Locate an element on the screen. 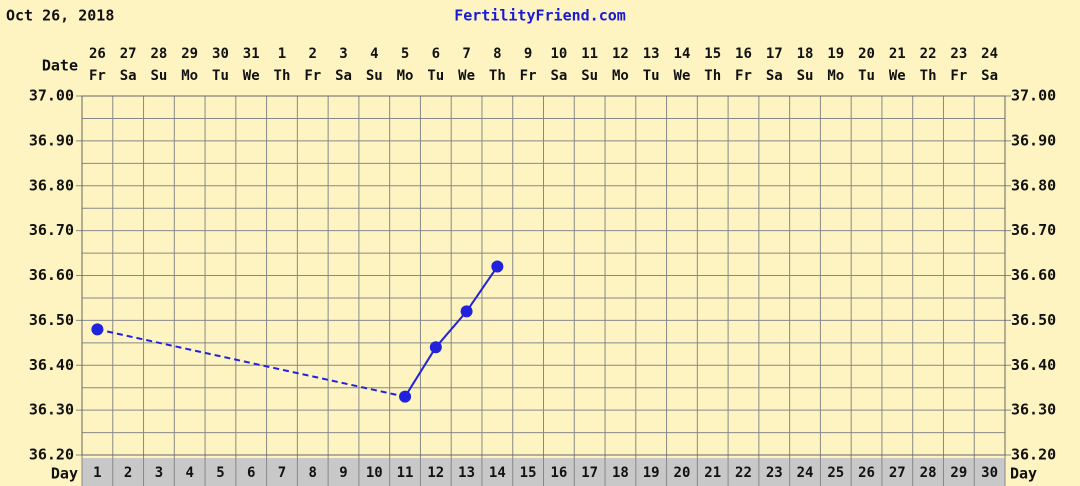  day-number: 2 is located at coordinates (128, 473).